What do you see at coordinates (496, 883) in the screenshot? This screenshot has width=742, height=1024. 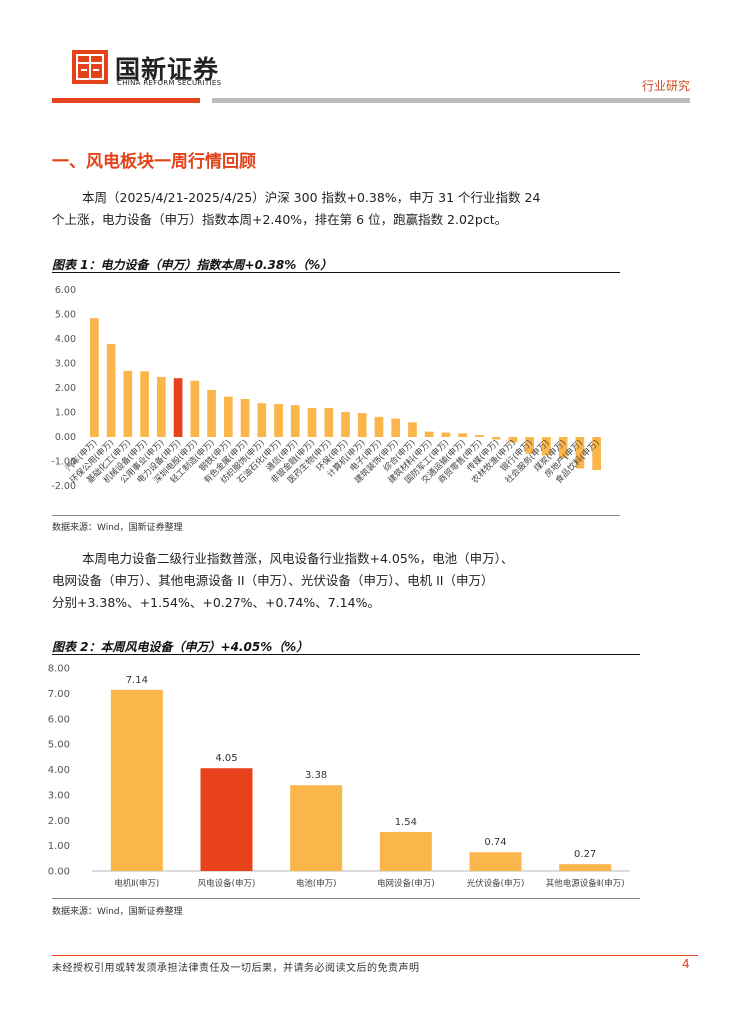 I see `x-tick-label: 光伏设备(申万)` at bounding box center [496, 883].